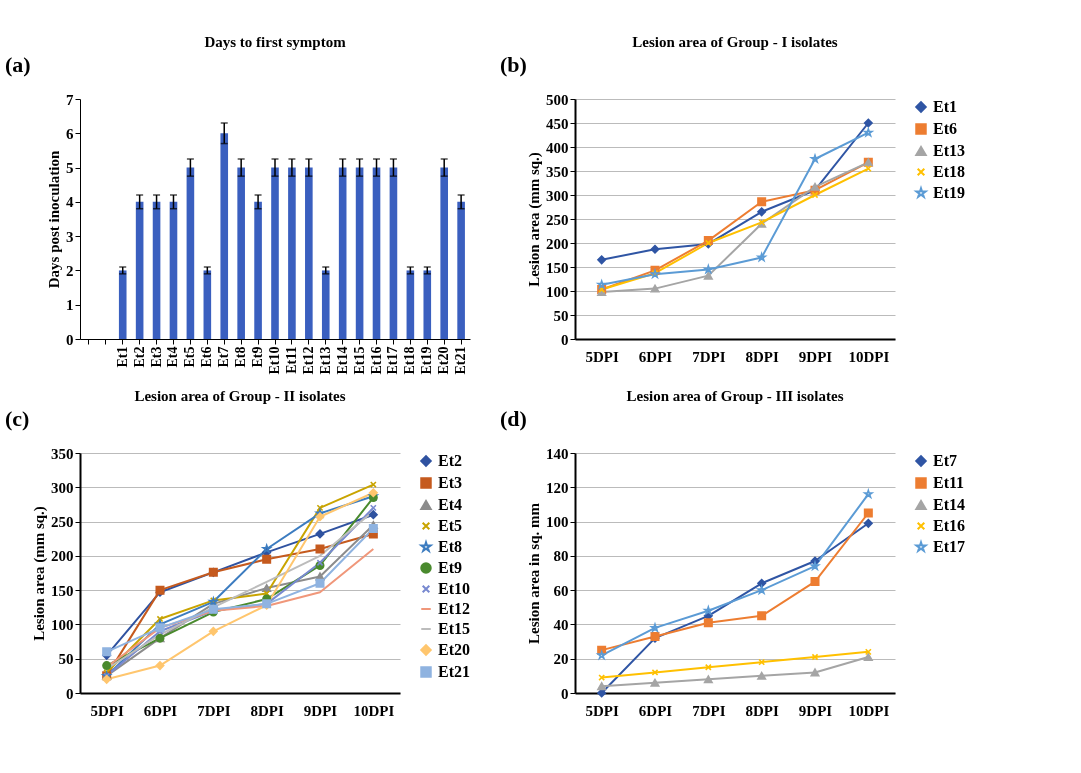 This screenshot has height=773, width=1081. I want to click on chart-title: Days to first symptom, so click(275, 42).